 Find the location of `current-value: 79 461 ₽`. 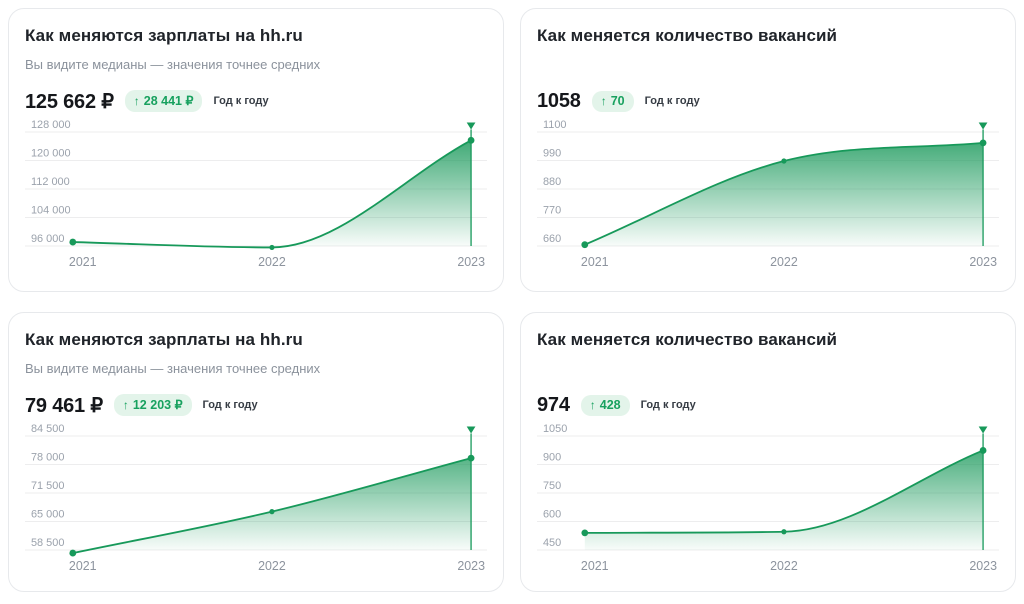

current-value: 79 461 ₽ is located at coordinates (64, 405).